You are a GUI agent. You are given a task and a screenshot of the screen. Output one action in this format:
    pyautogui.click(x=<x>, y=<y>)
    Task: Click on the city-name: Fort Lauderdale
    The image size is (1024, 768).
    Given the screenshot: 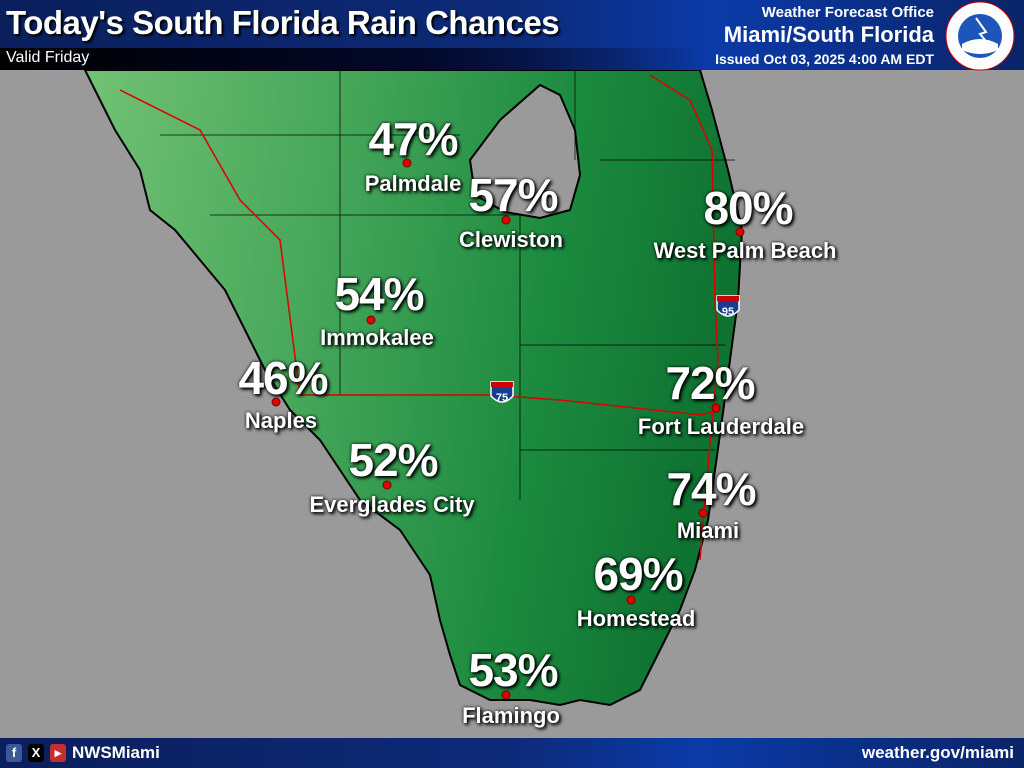 What is the action you would take?
    pyautogui.click(x=721, y=426)
    